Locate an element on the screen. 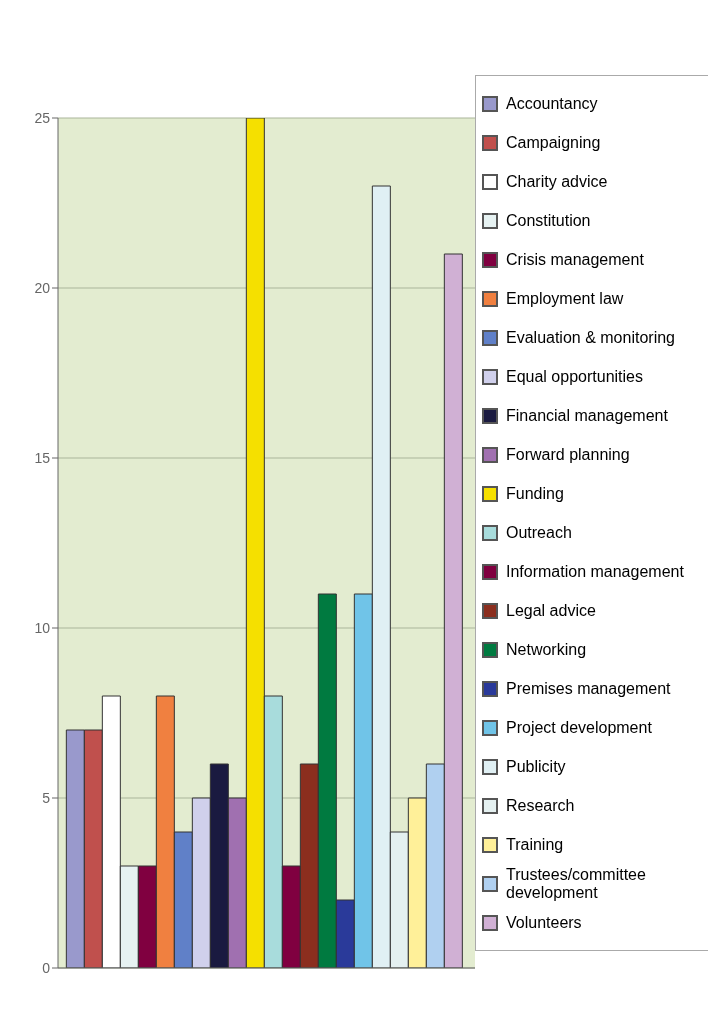 This screenshot has height=1022, width=723. legend-label: Equal opportunities is located at coordinates (574, 376).